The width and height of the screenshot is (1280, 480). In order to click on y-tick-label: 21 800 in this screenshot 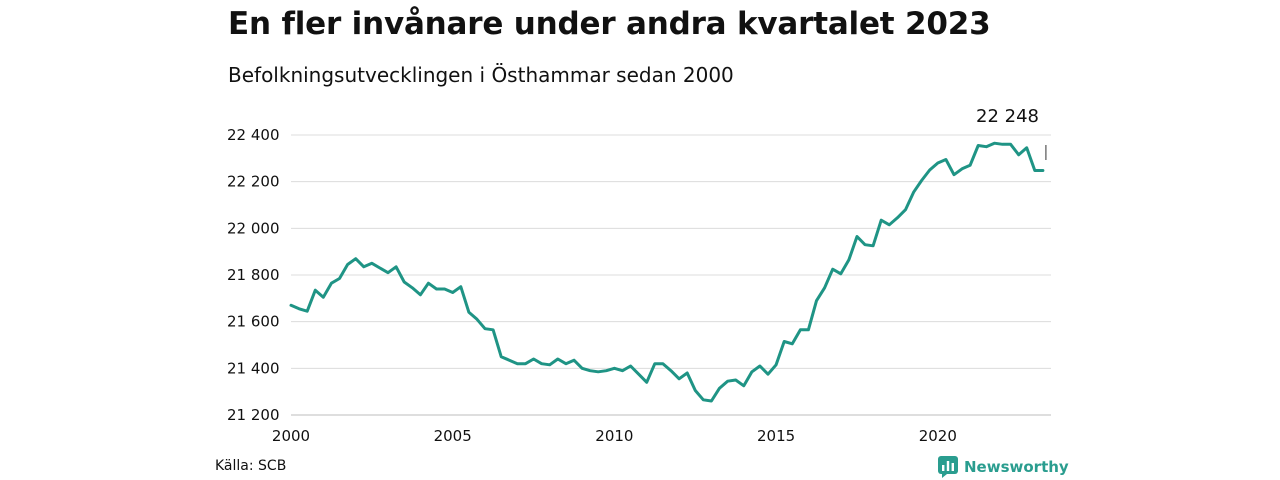, I will do `click(253, 275)`.